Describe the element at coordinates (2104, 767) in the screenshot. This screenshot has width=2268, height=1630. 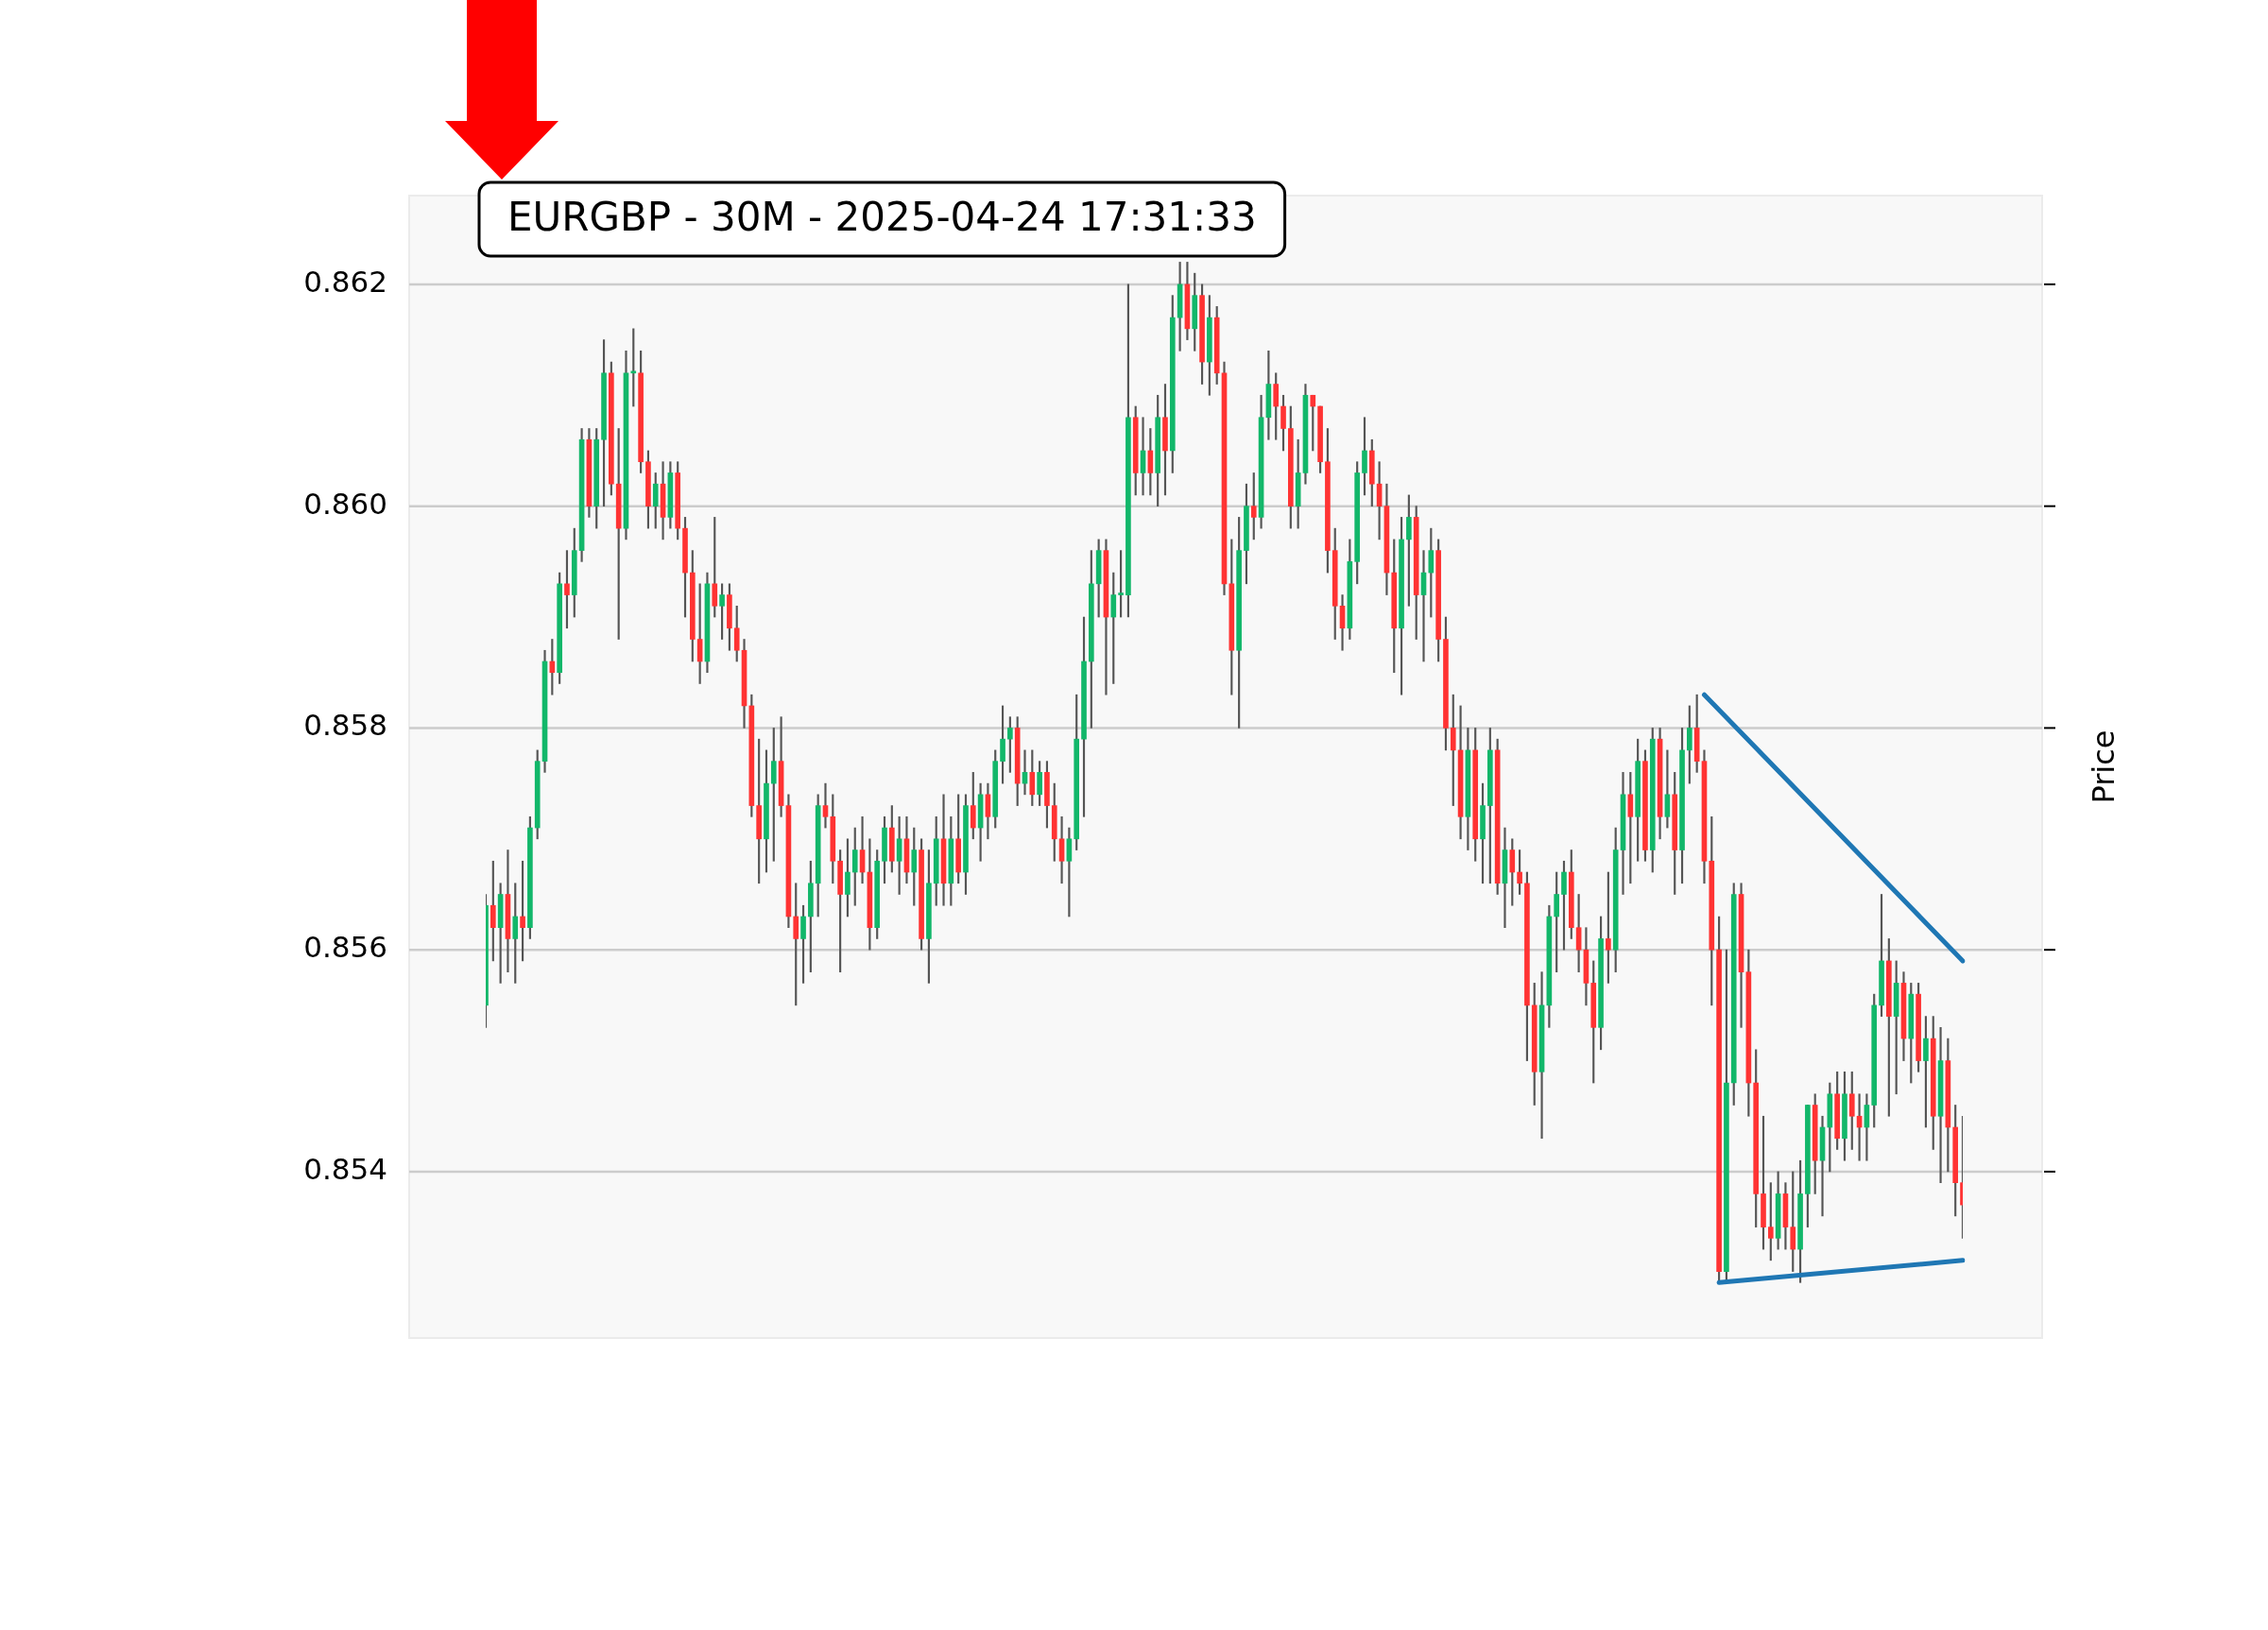
I see `y-axis-title: Price` at that location.